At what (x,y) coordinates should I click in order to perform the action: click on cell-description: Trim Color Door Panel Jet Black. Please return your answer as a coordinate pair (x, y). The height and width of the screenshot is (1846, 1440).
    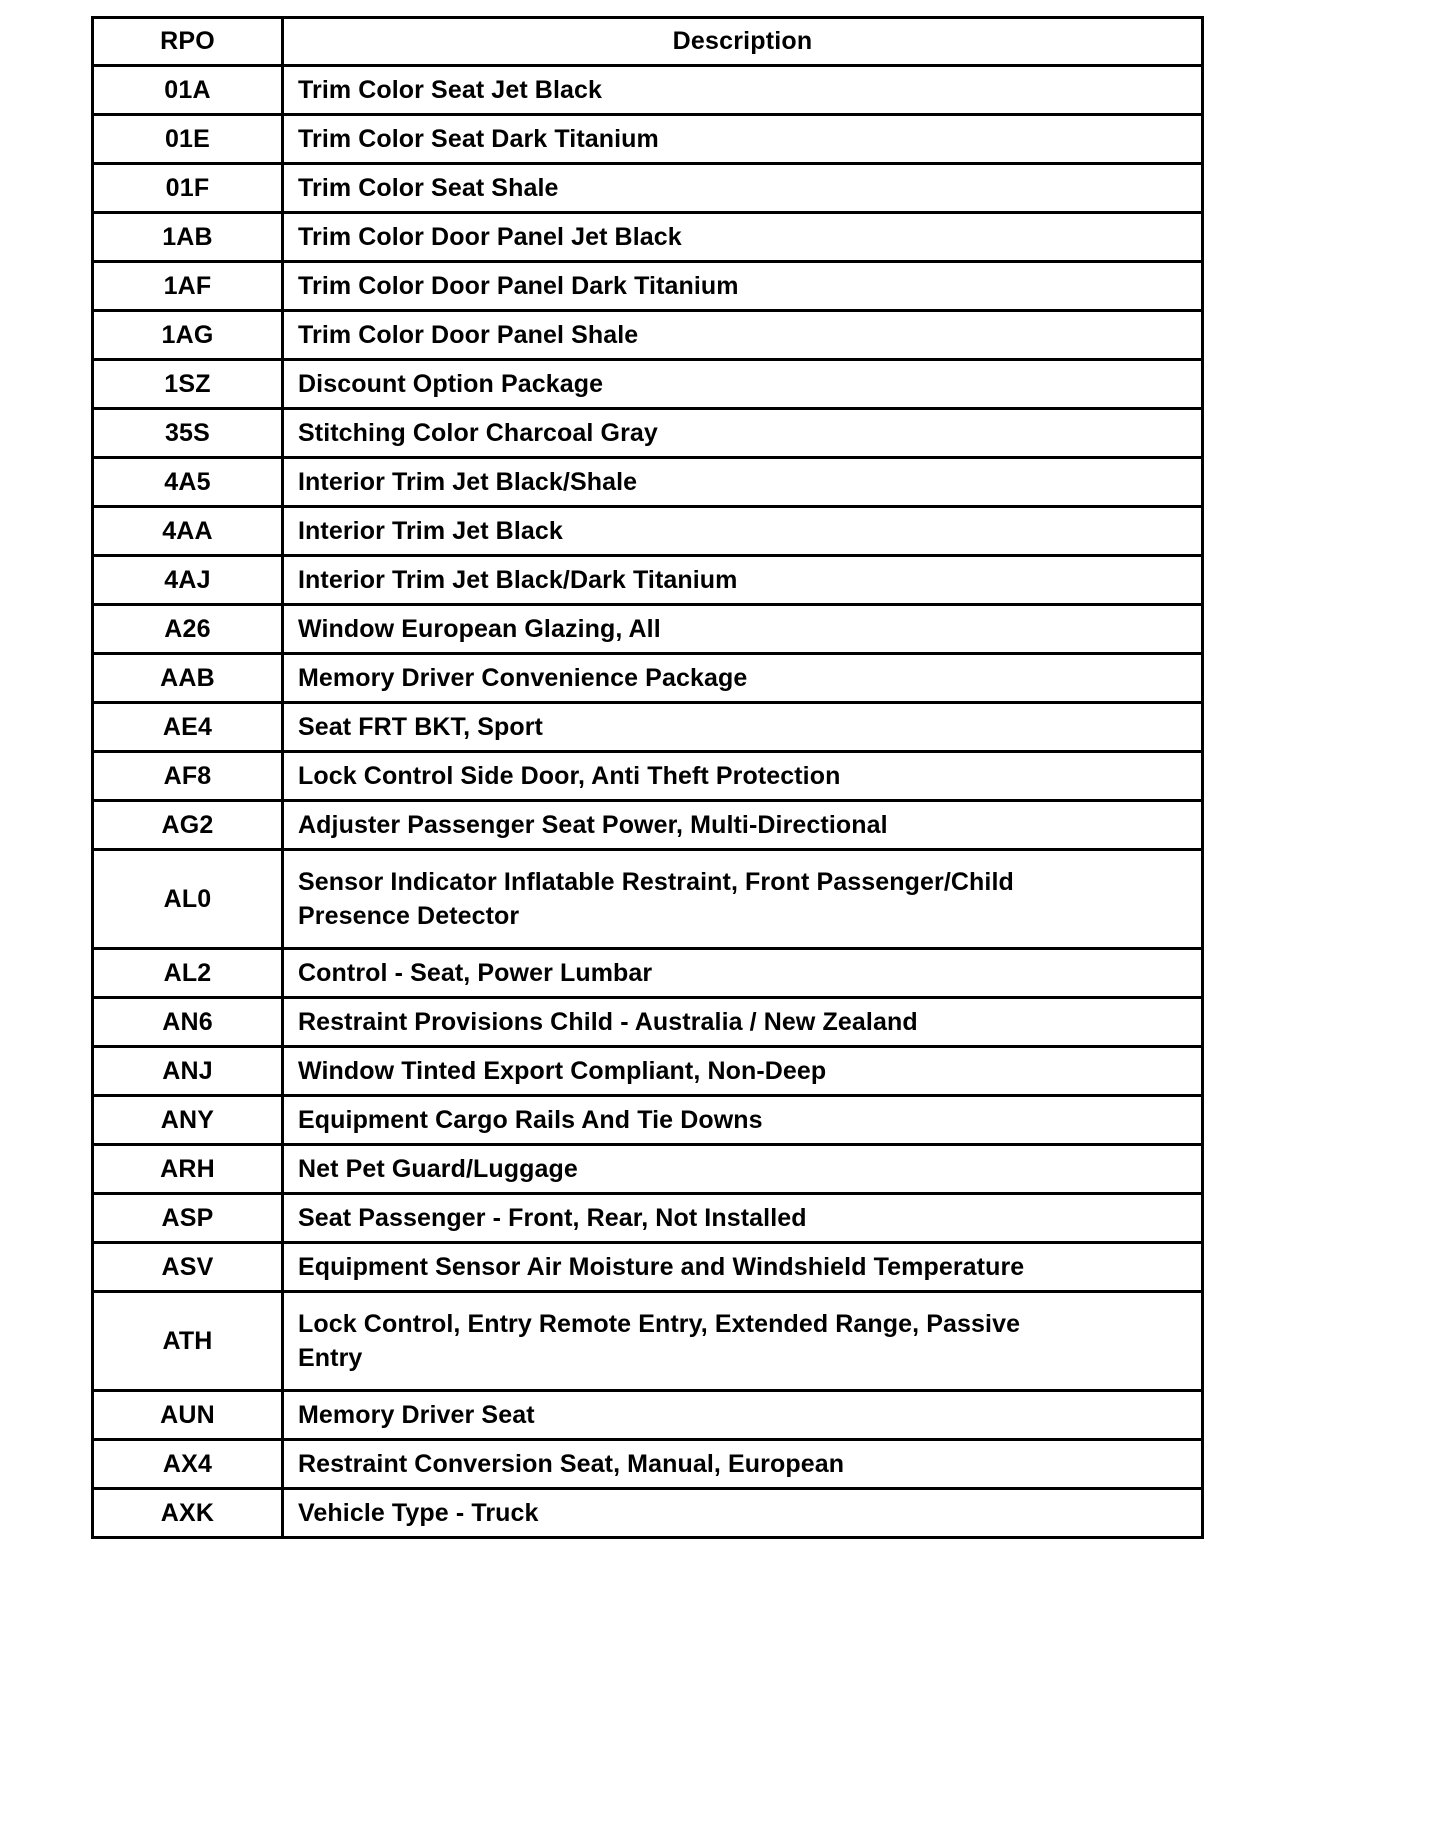
    Looking at the image, I should click on (742, 237).